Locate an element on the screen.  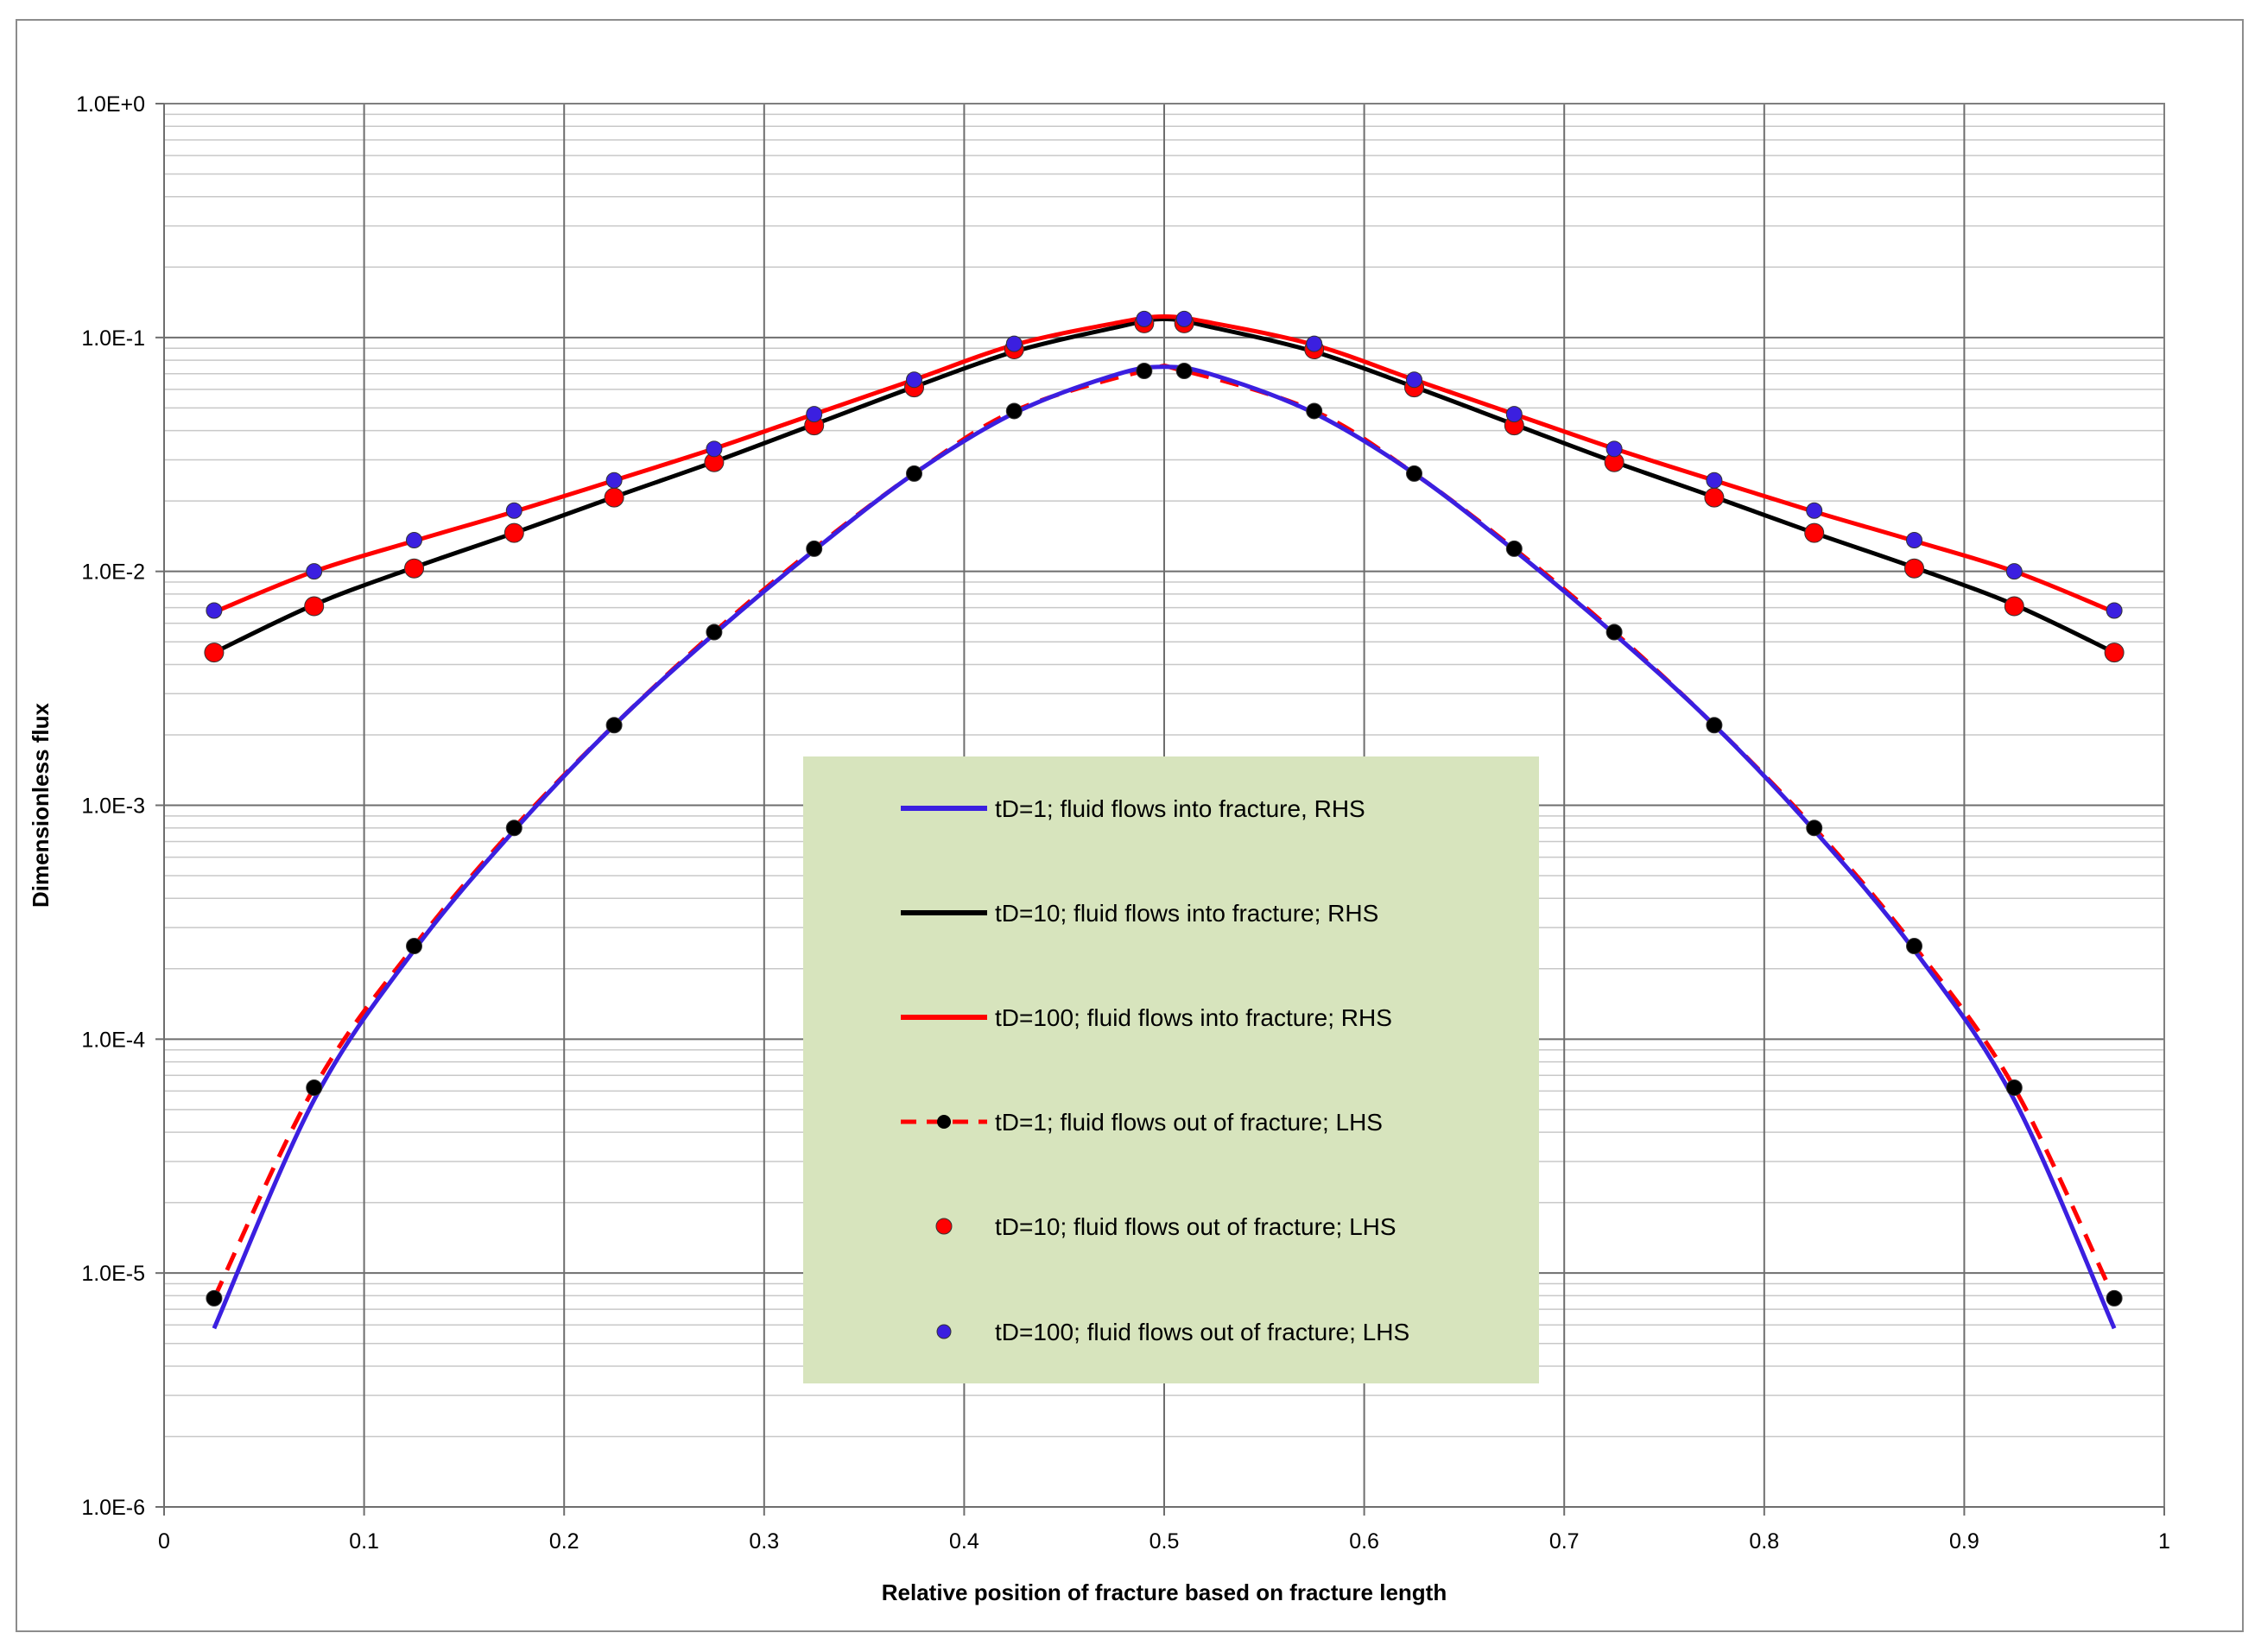
x-tick-label: 0.5 is located at coordinates (1165, 1541).